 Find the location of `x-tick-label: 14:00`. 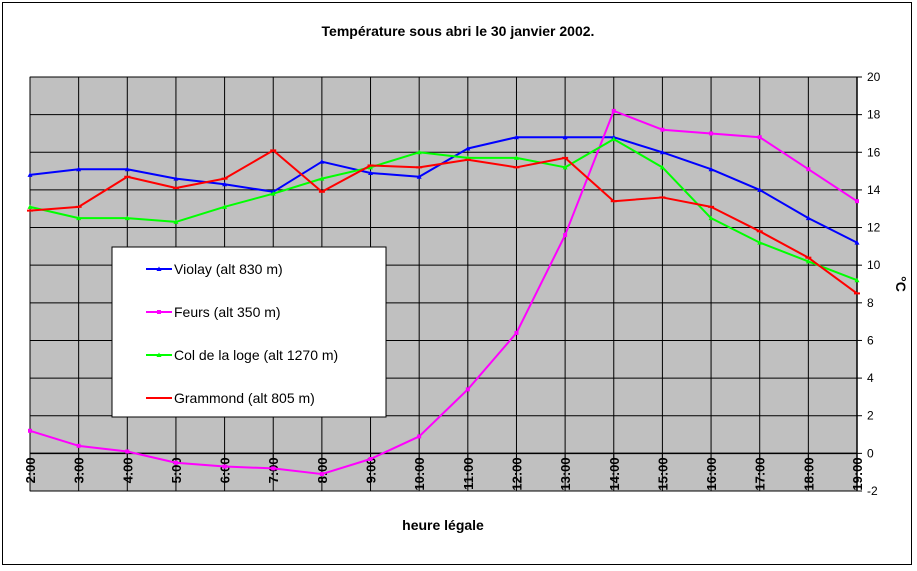

x-tick-label: 14:00 is located at coordinates (614, 473).